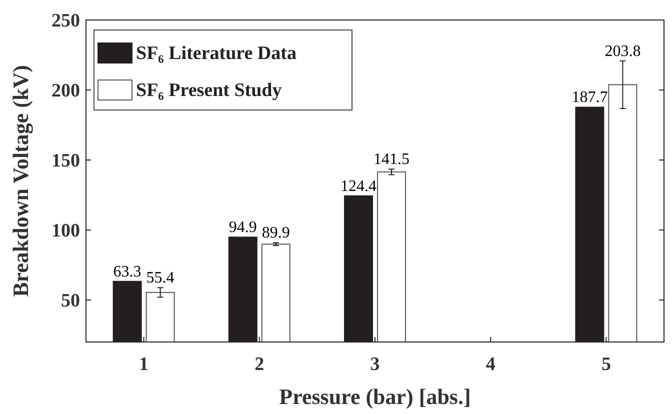  I want to click on x-tick-label: 1, so click(144, 364).